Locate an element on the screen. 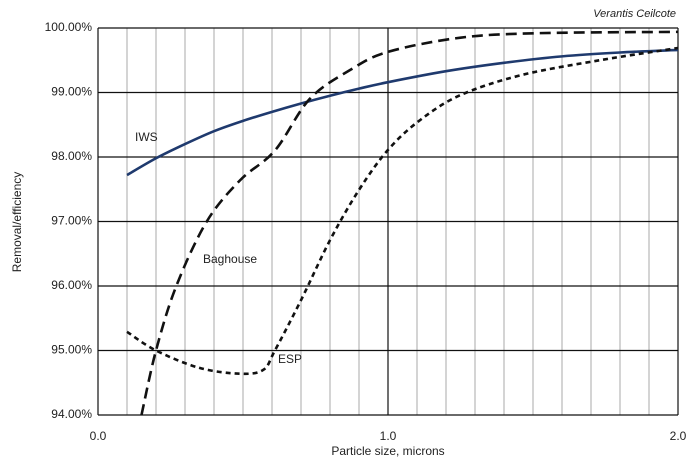 This screenshot has height=473, width=700. series-label: Baghouse is located at coordinates (230, 259).